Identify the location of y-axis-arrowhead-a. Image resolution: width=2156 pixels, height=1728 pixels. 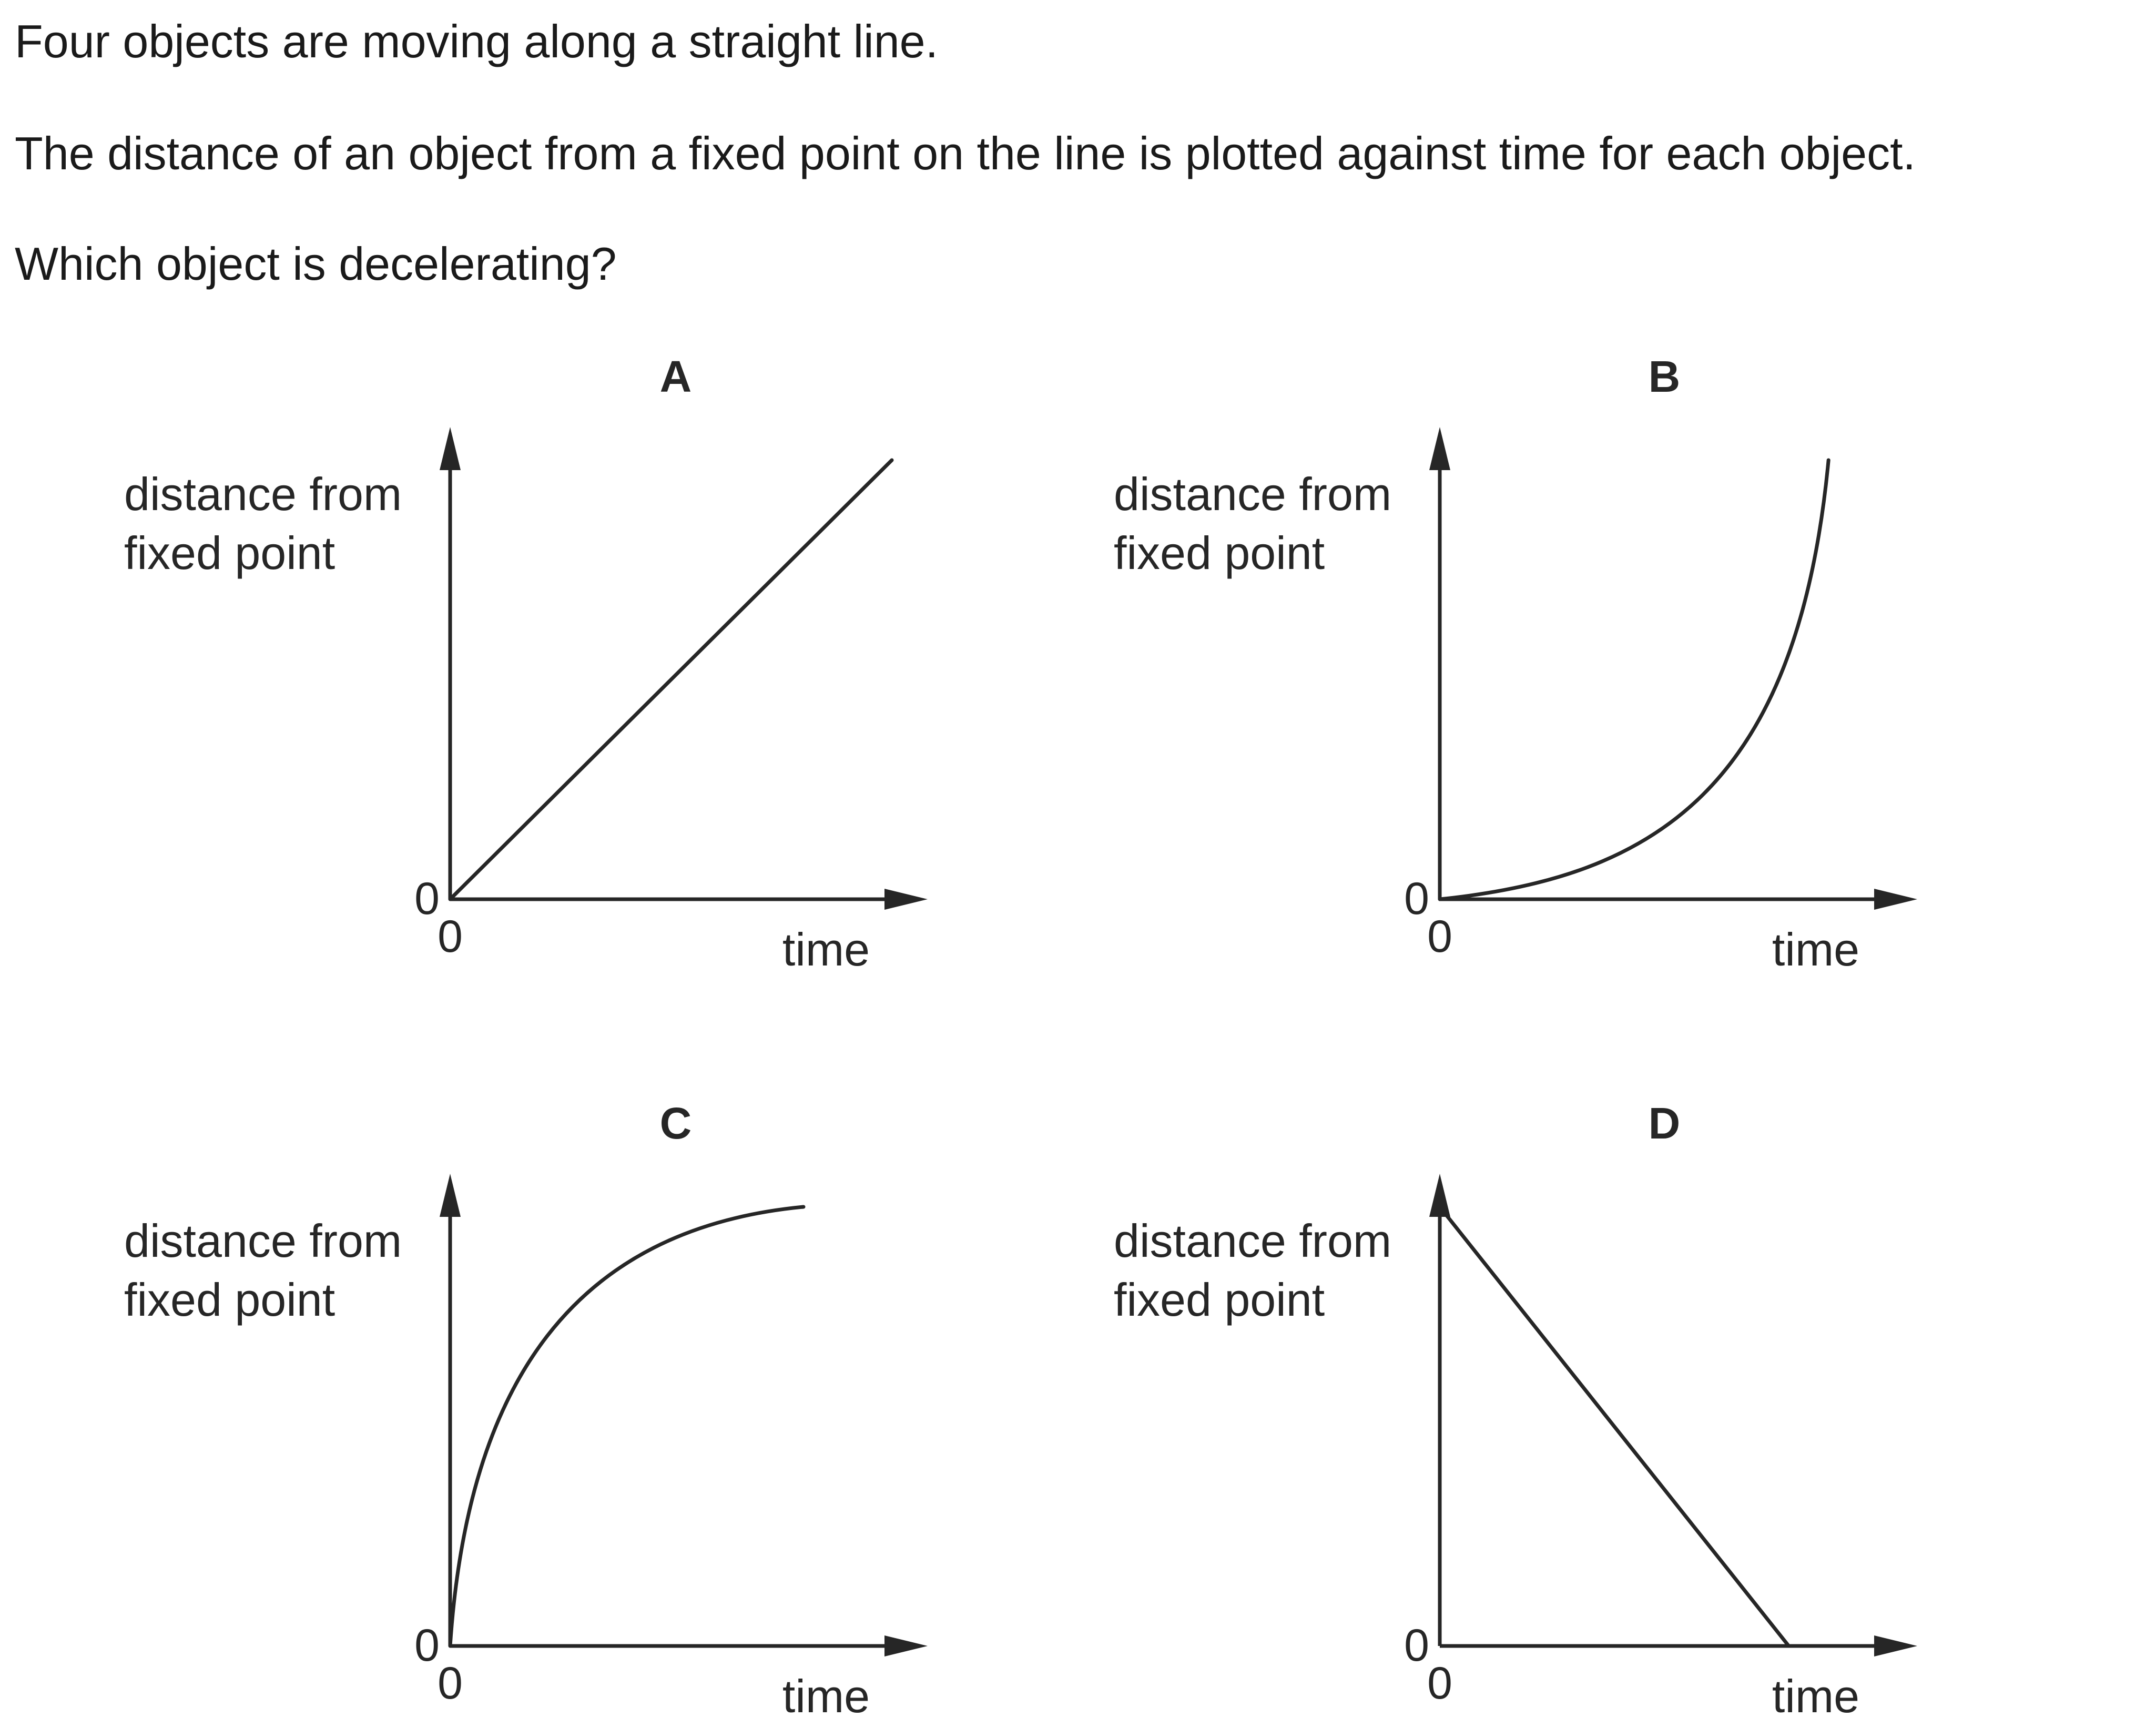
(450, 448).